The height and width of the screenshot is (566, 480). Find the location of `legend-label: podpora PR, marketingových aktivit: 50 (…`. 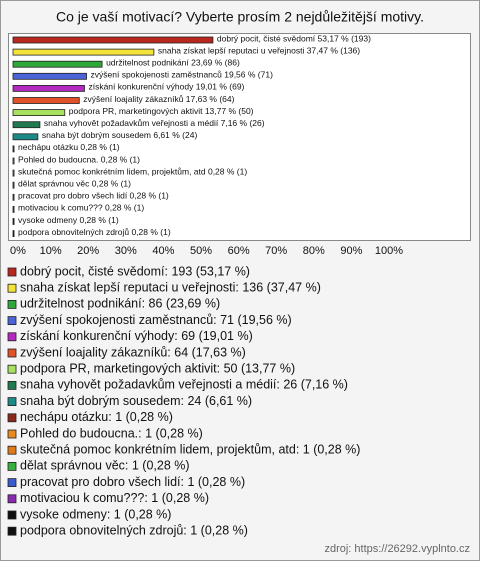

legend-label: podpora PR, marketingových aktivit: 50 (… is located at coordinates (157, 368).